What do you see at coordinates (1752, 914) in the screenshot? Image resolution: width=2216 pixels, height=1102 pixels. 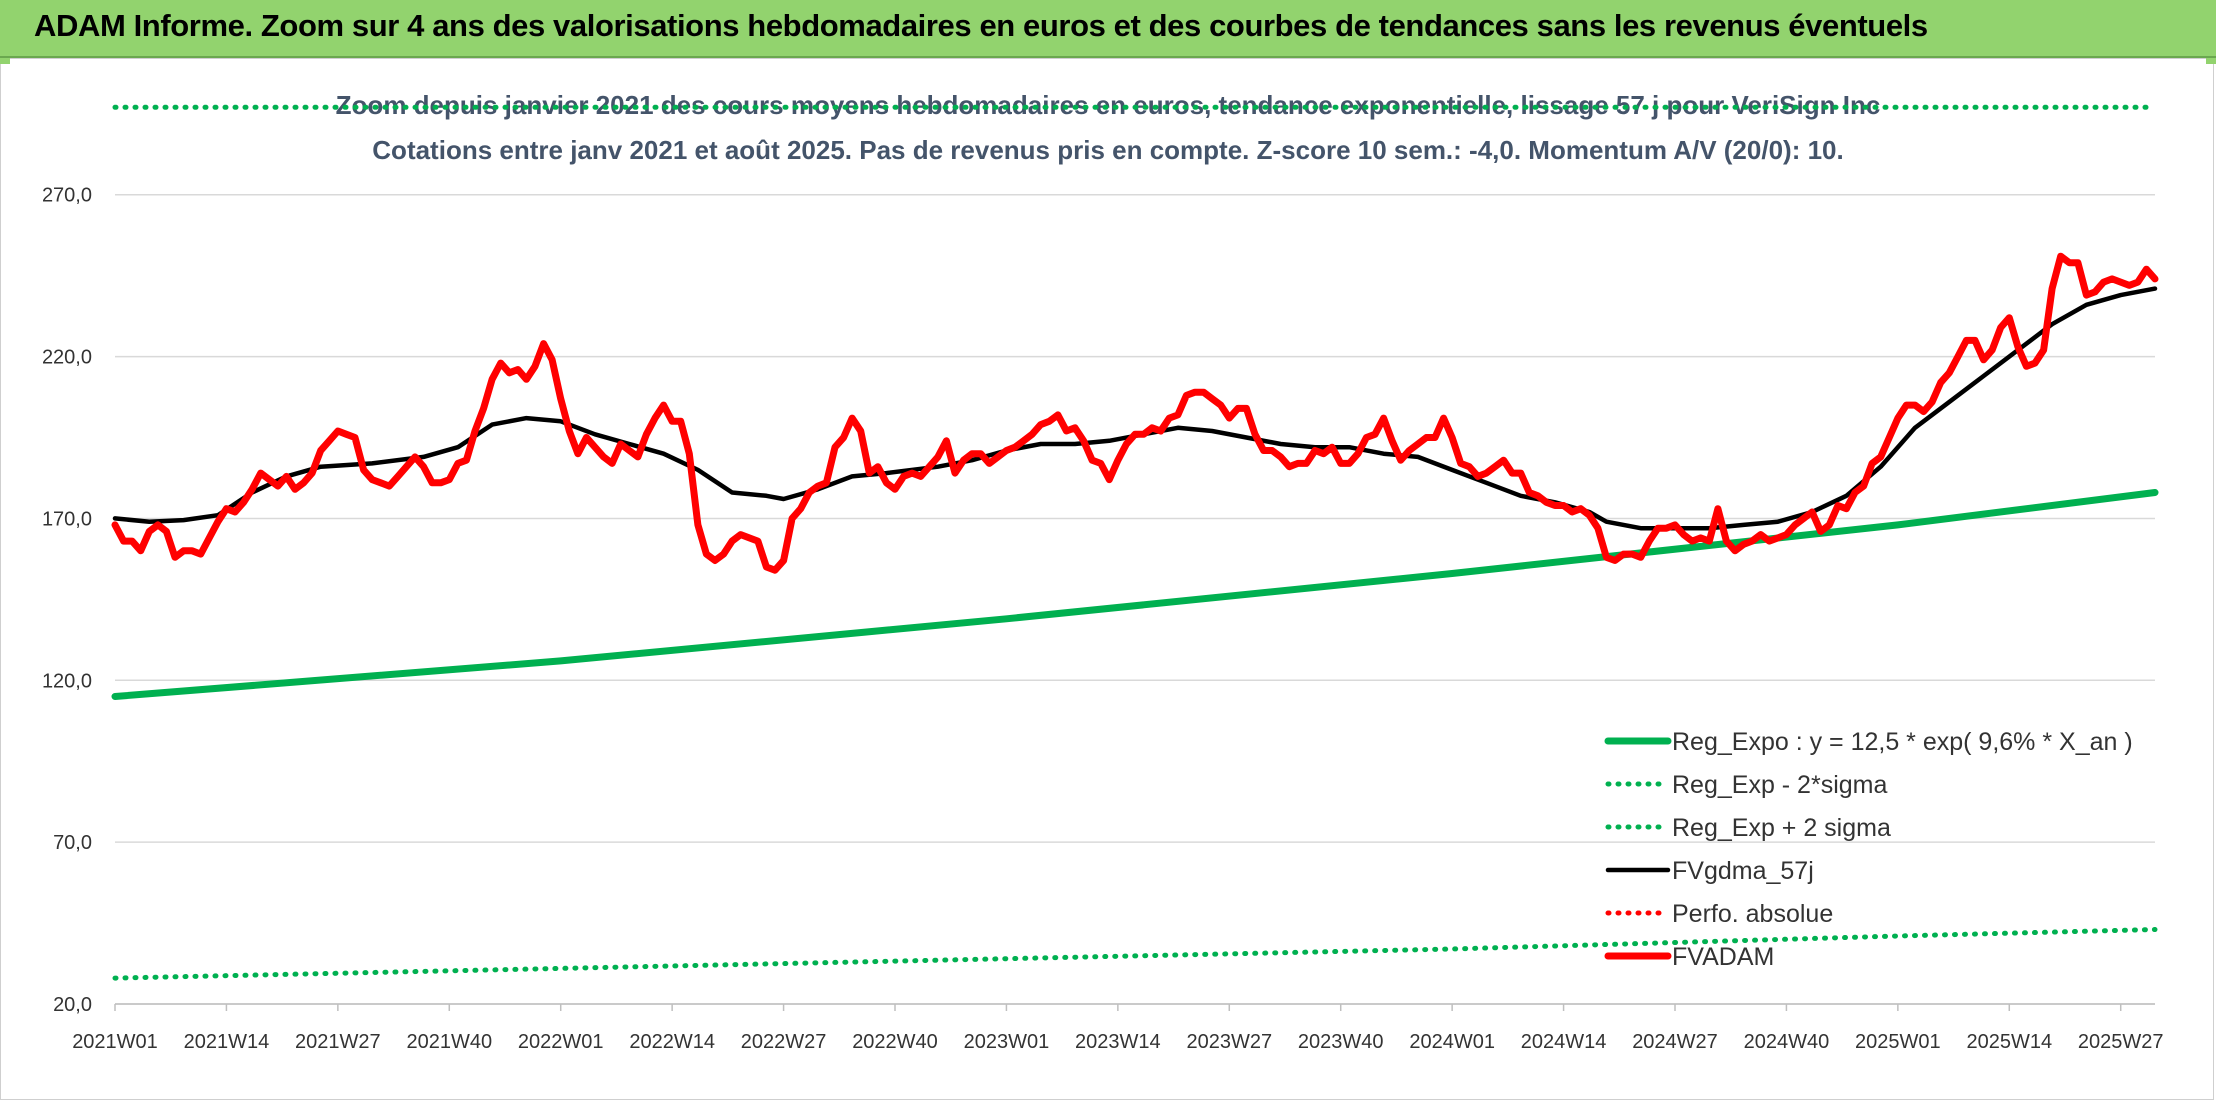 I see `legend-label: Perfo. absolue` at bounding box center [1752, 914].